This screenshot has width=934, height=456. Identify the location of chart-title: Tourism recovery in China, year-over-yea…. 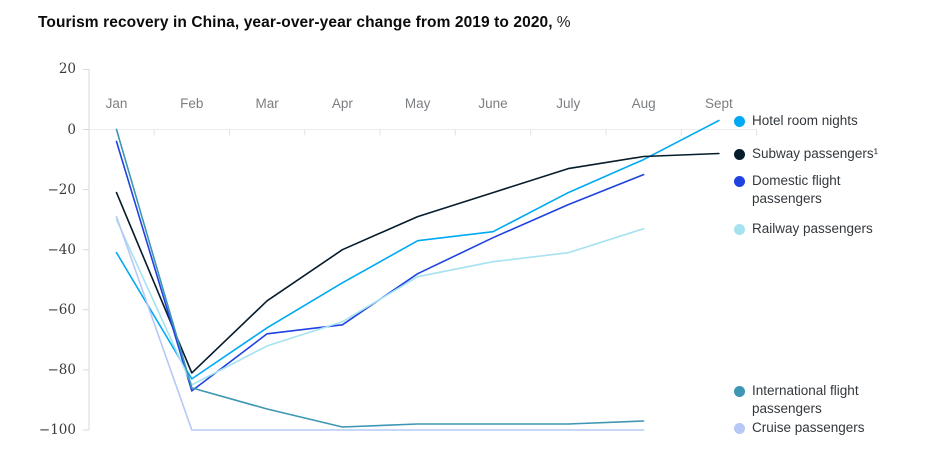
(304, 23).